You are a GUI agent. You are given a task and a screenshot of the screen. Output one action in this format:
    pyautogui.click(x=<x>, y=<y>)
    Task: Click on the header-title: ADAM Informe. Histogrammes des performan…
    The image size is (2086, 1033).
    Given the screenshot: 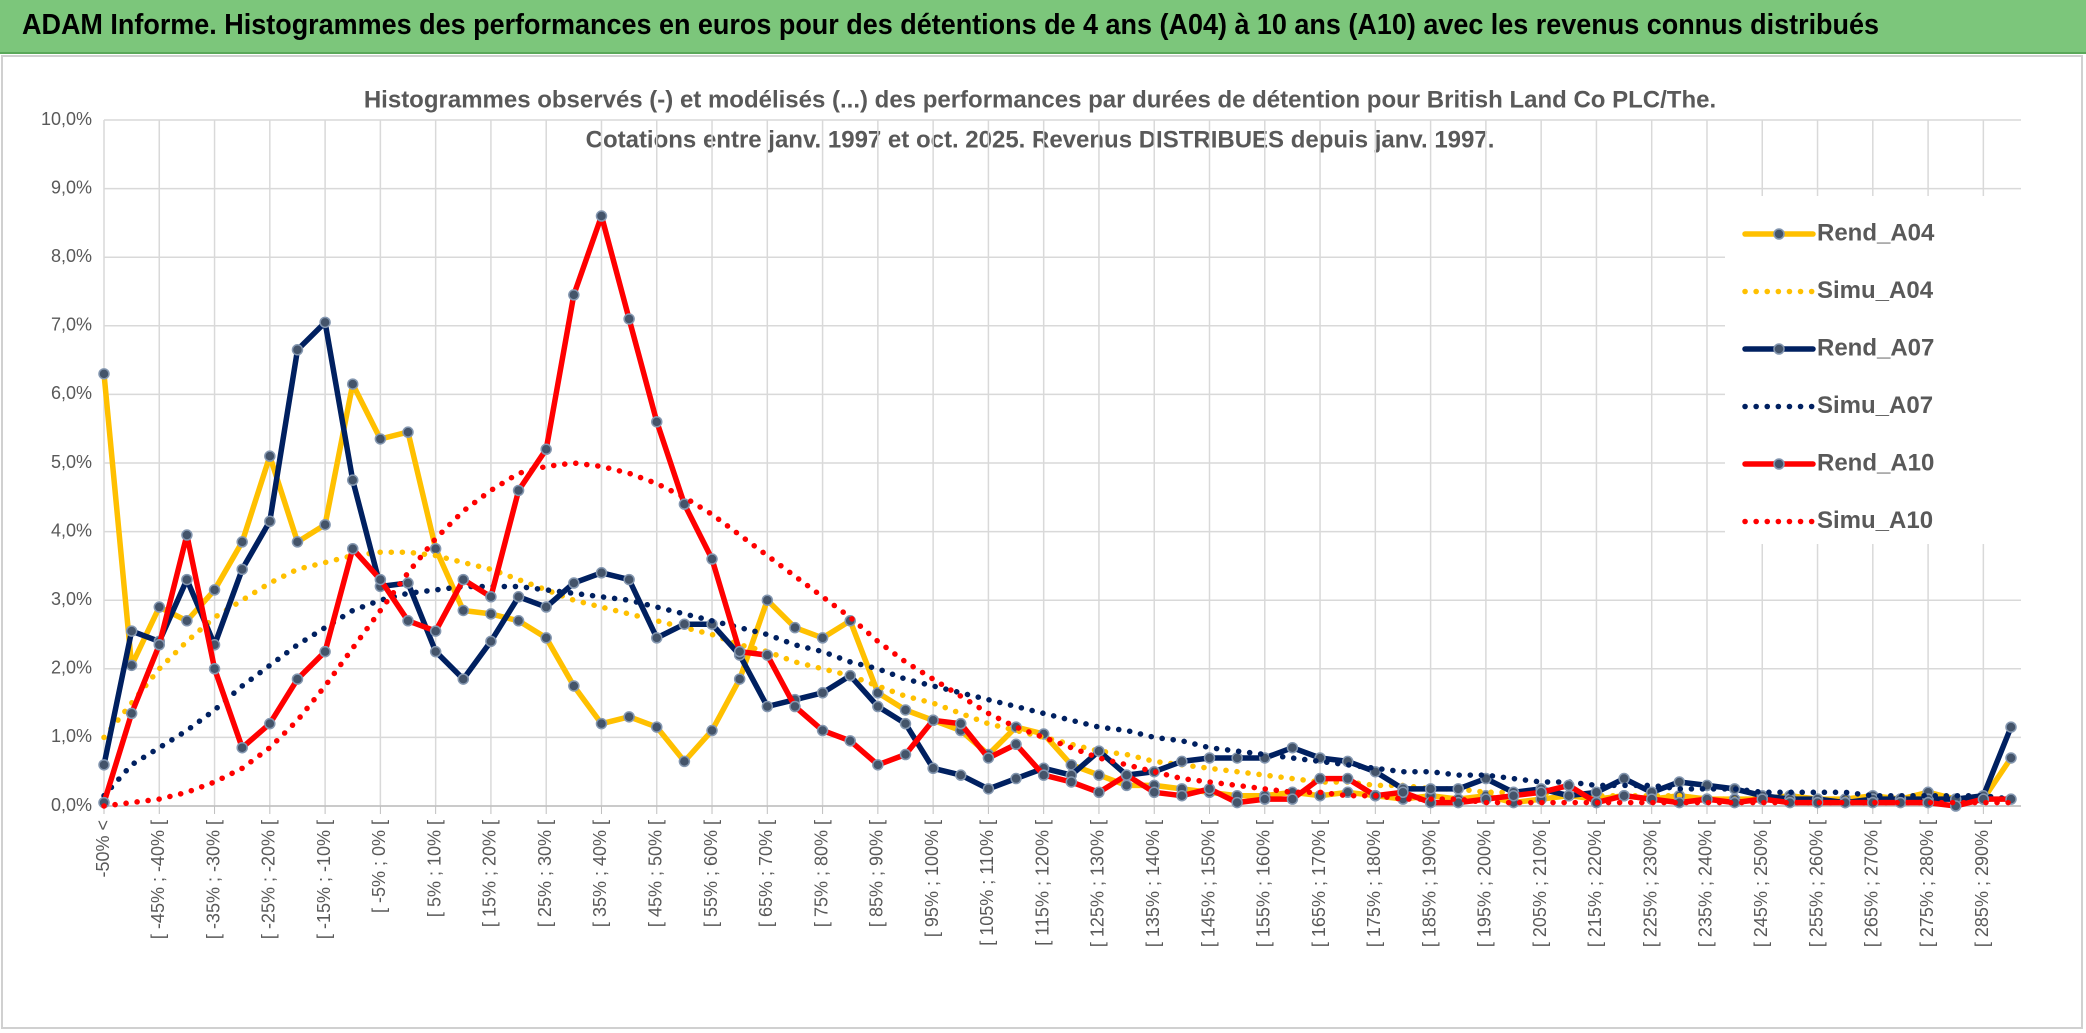 What is the action you would take?
    pyautogui.click(x=951, y=25)
    